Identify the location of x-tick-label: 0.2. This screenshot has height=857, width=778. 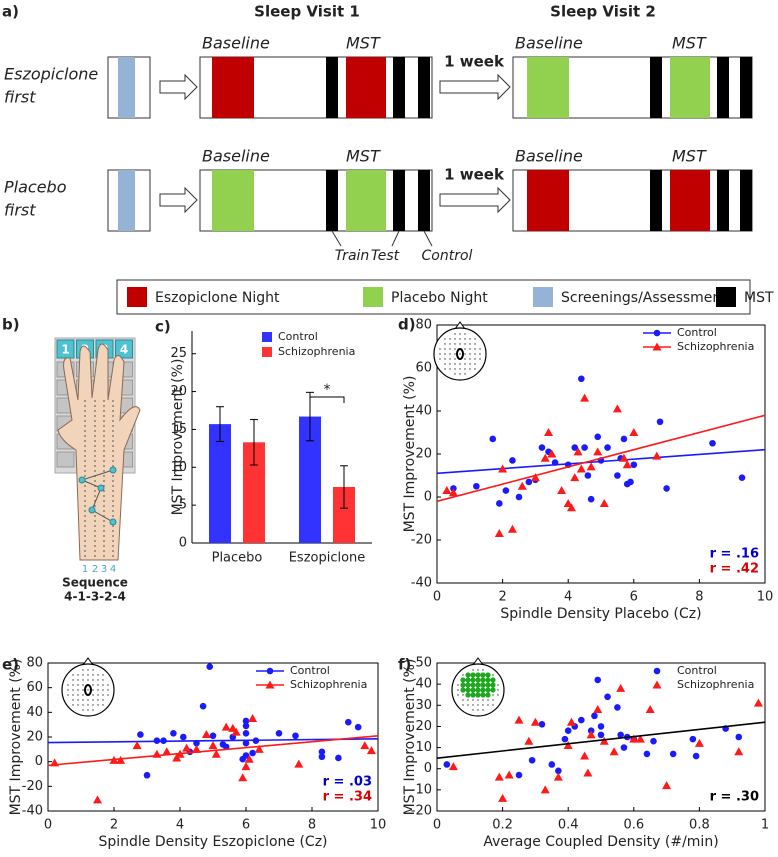
(502, 825).